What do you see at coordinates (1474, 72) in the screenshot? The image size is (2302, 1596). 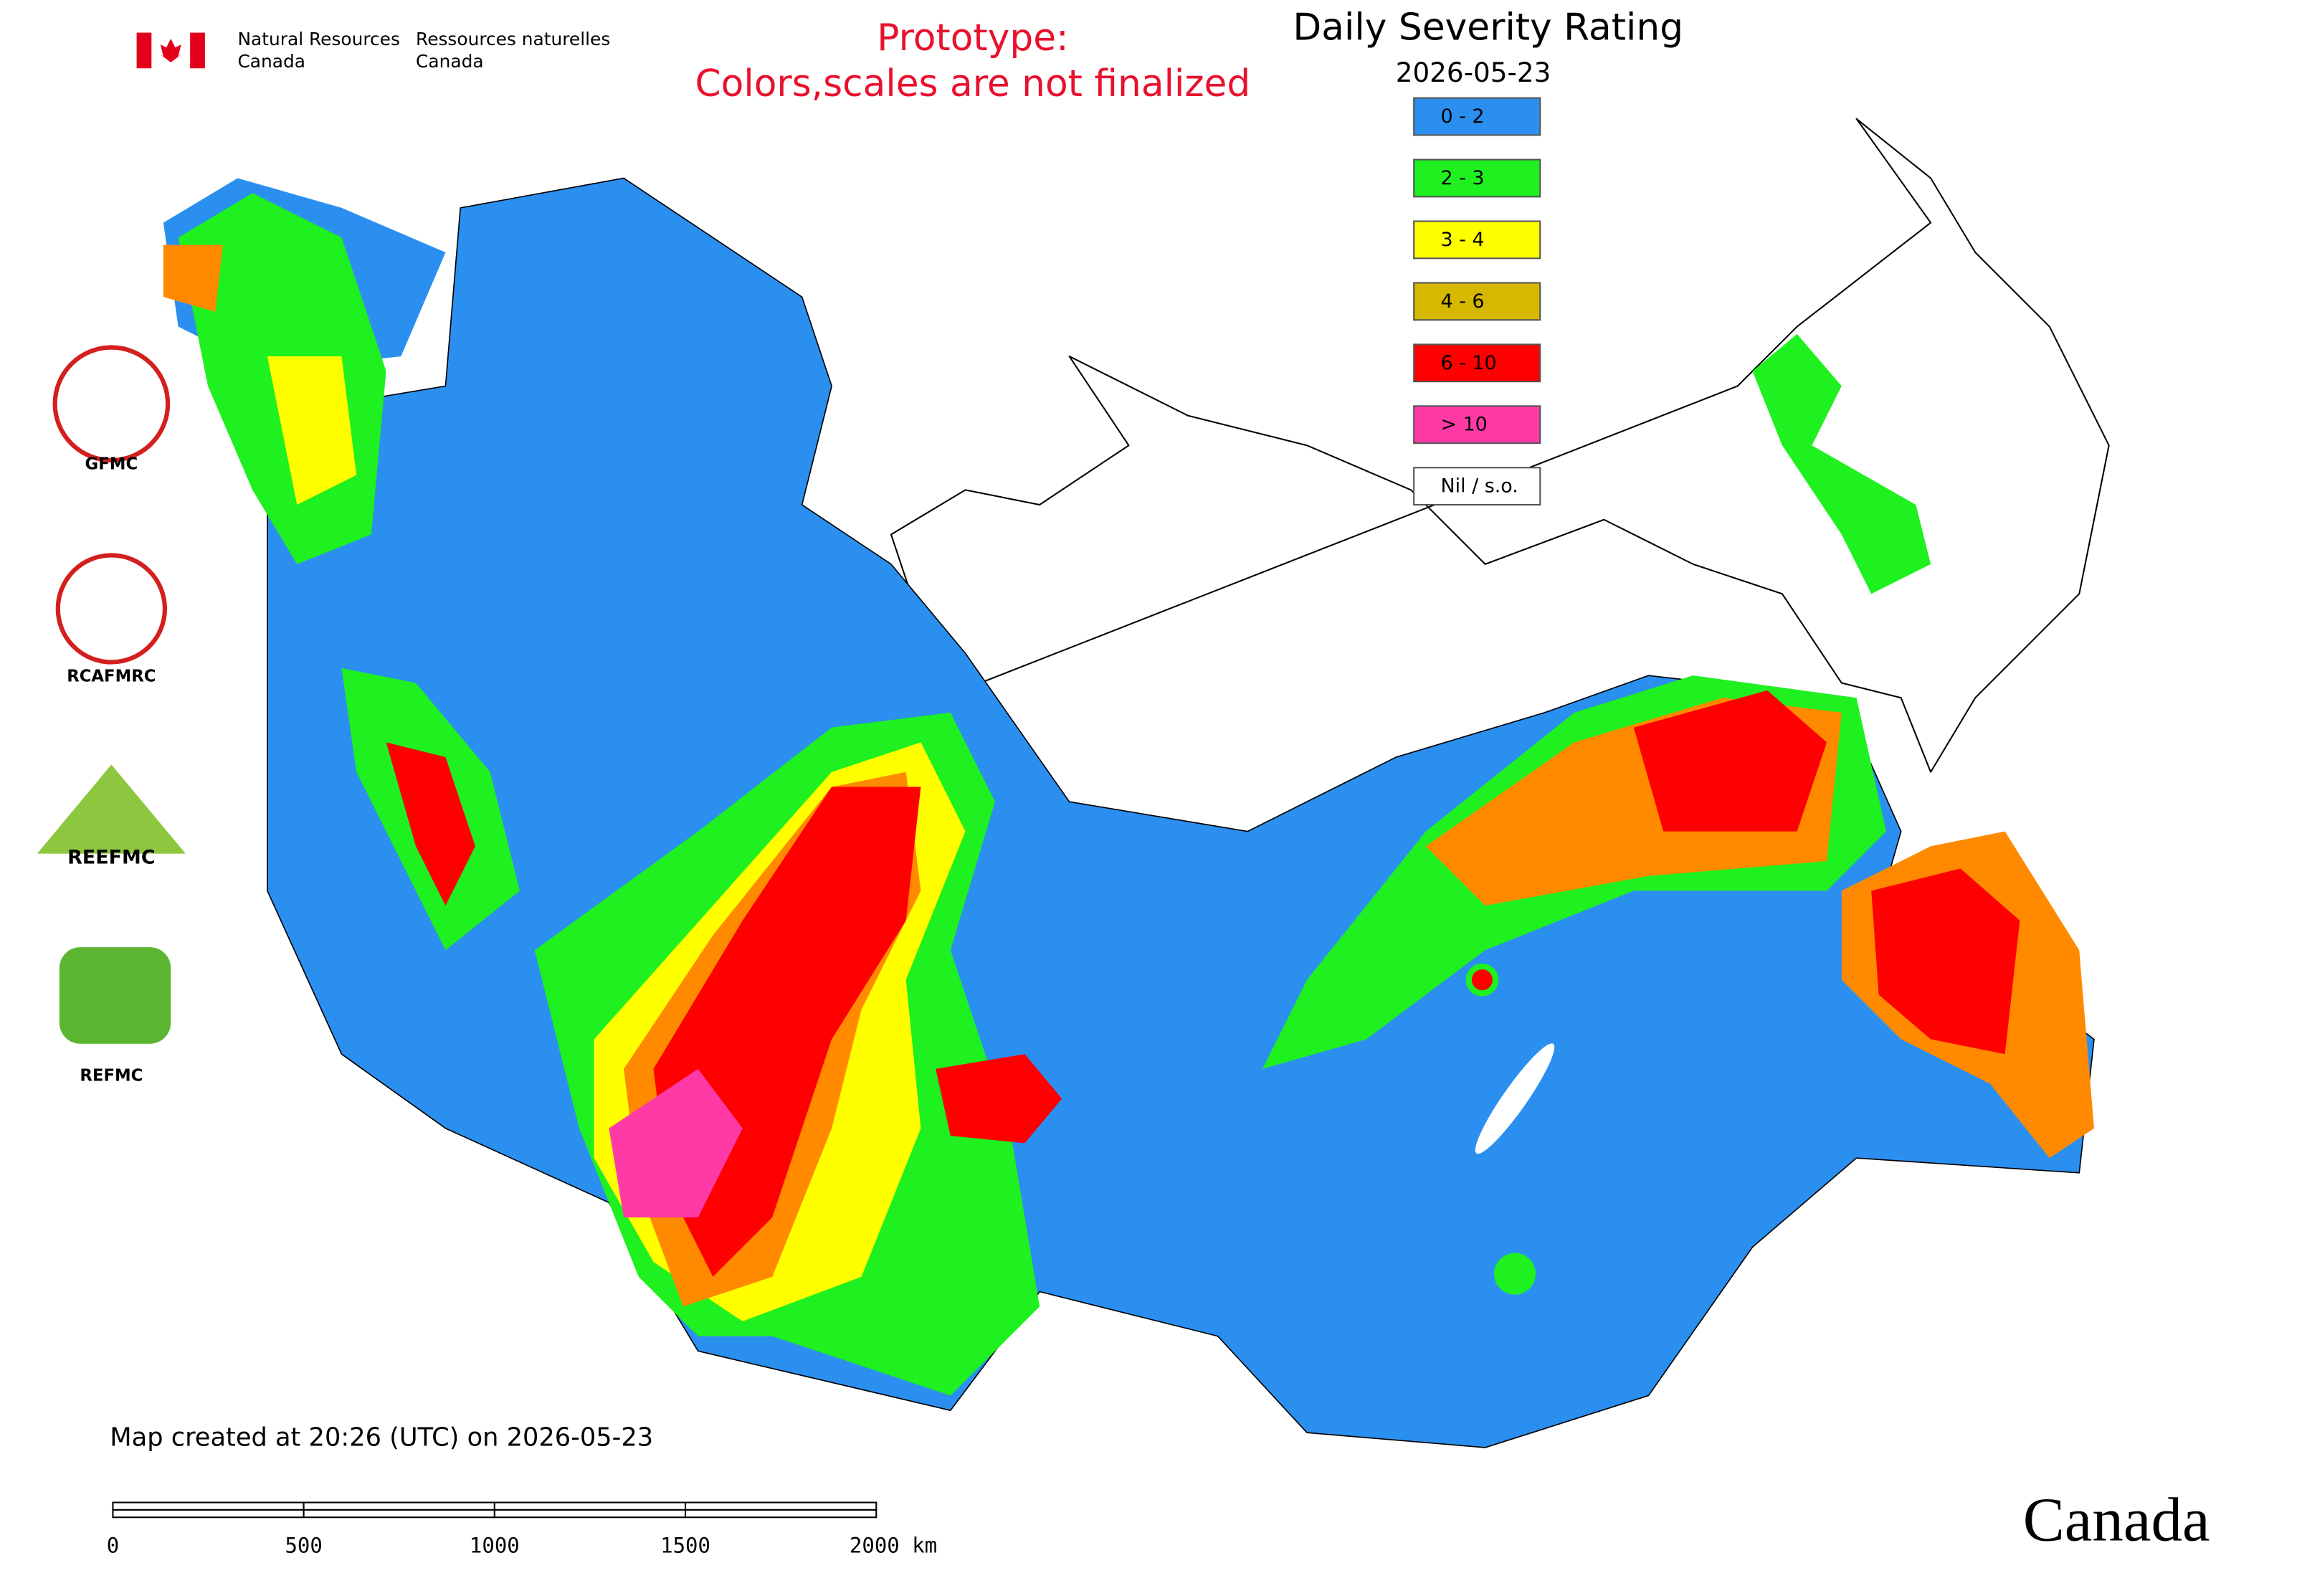 I see `legend-date: 2026-05-23` at bounding box center [1474, 72].